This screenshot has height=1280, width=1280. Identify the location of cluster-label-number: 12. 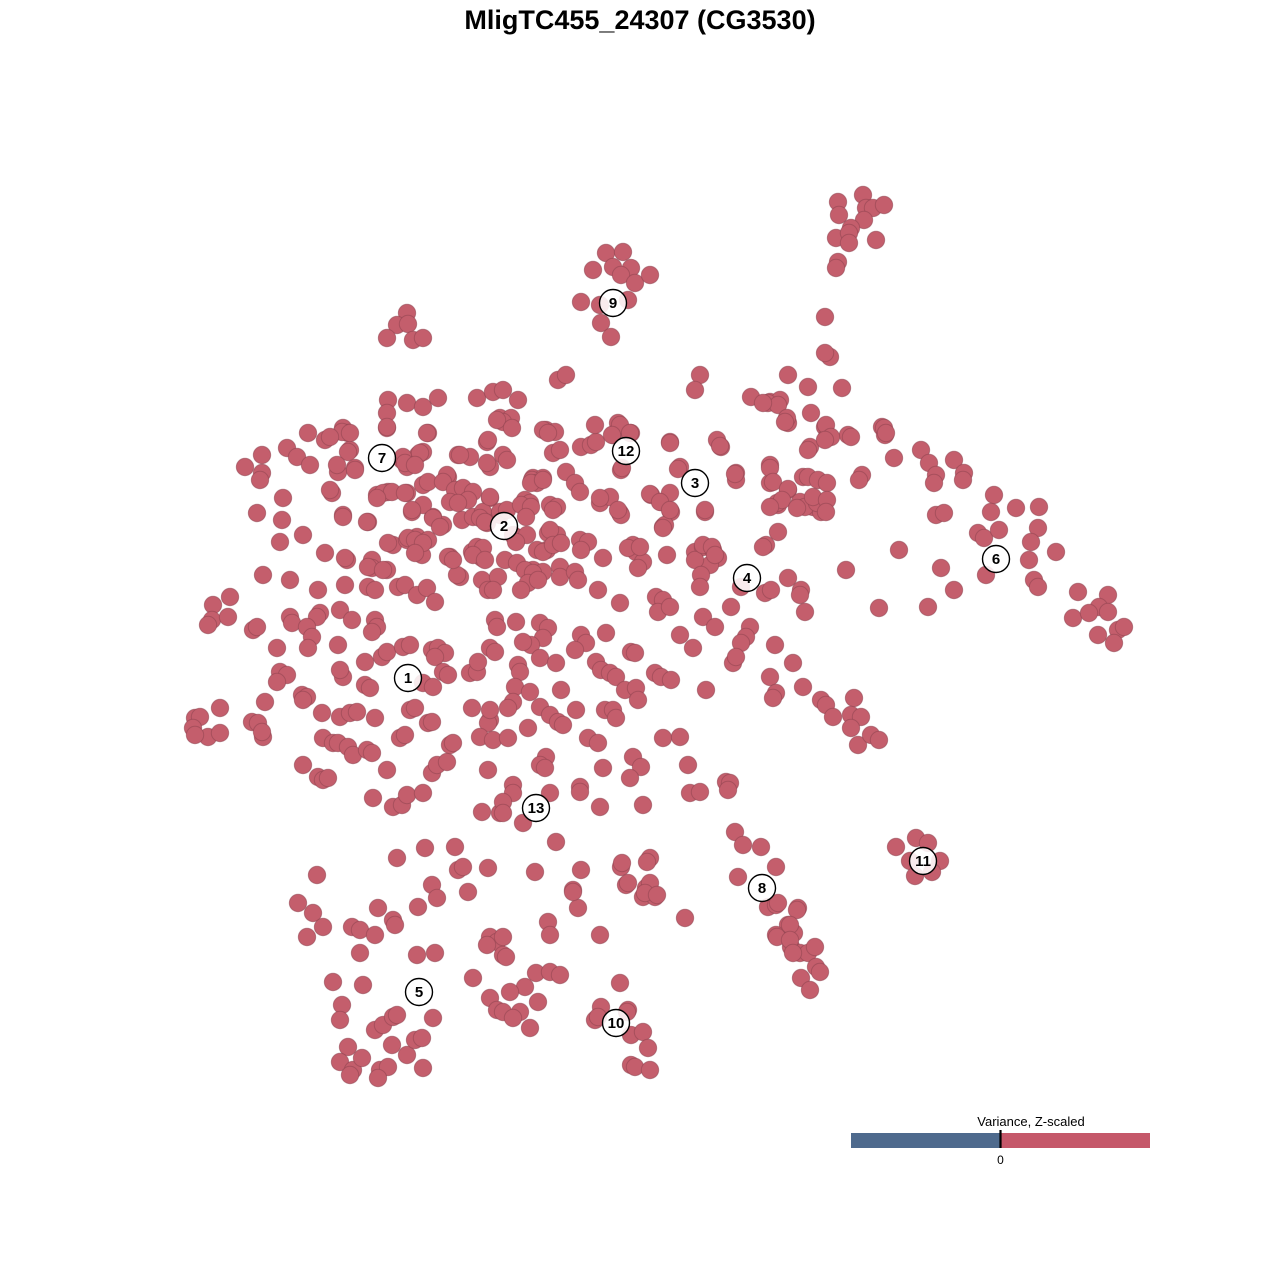
(626, 451).